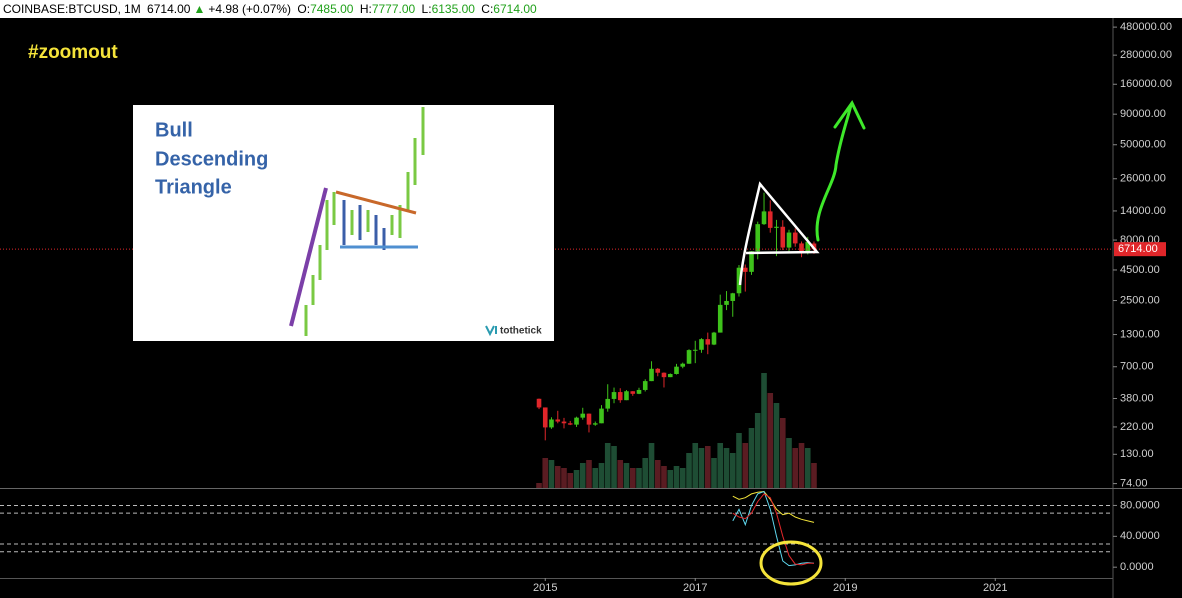 The height and width of the screenshot is (598, 1182). What do you see at coordinates (1137, 427) in the screenshot?
I see `y-tick-label: 220.00` at bounding box center [1137, 427].